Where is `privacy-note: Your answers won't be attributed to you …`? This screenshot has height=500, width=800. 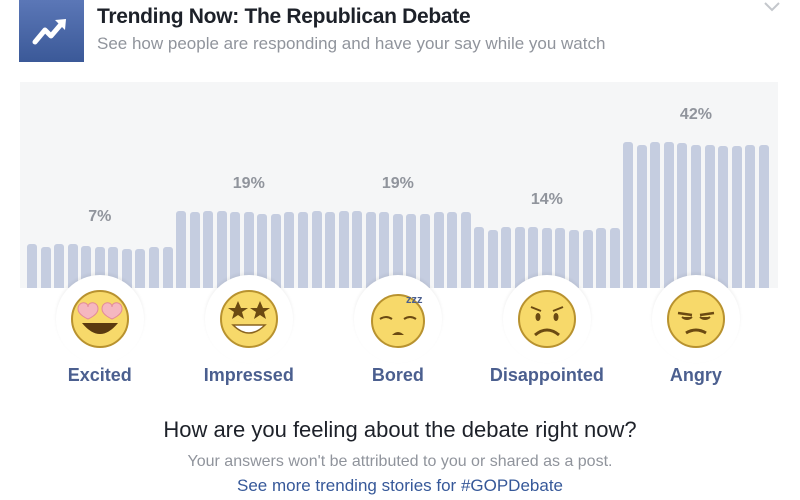 privacy-note: Your answers won't be attributed to you … is located at coordinates (400, 461).